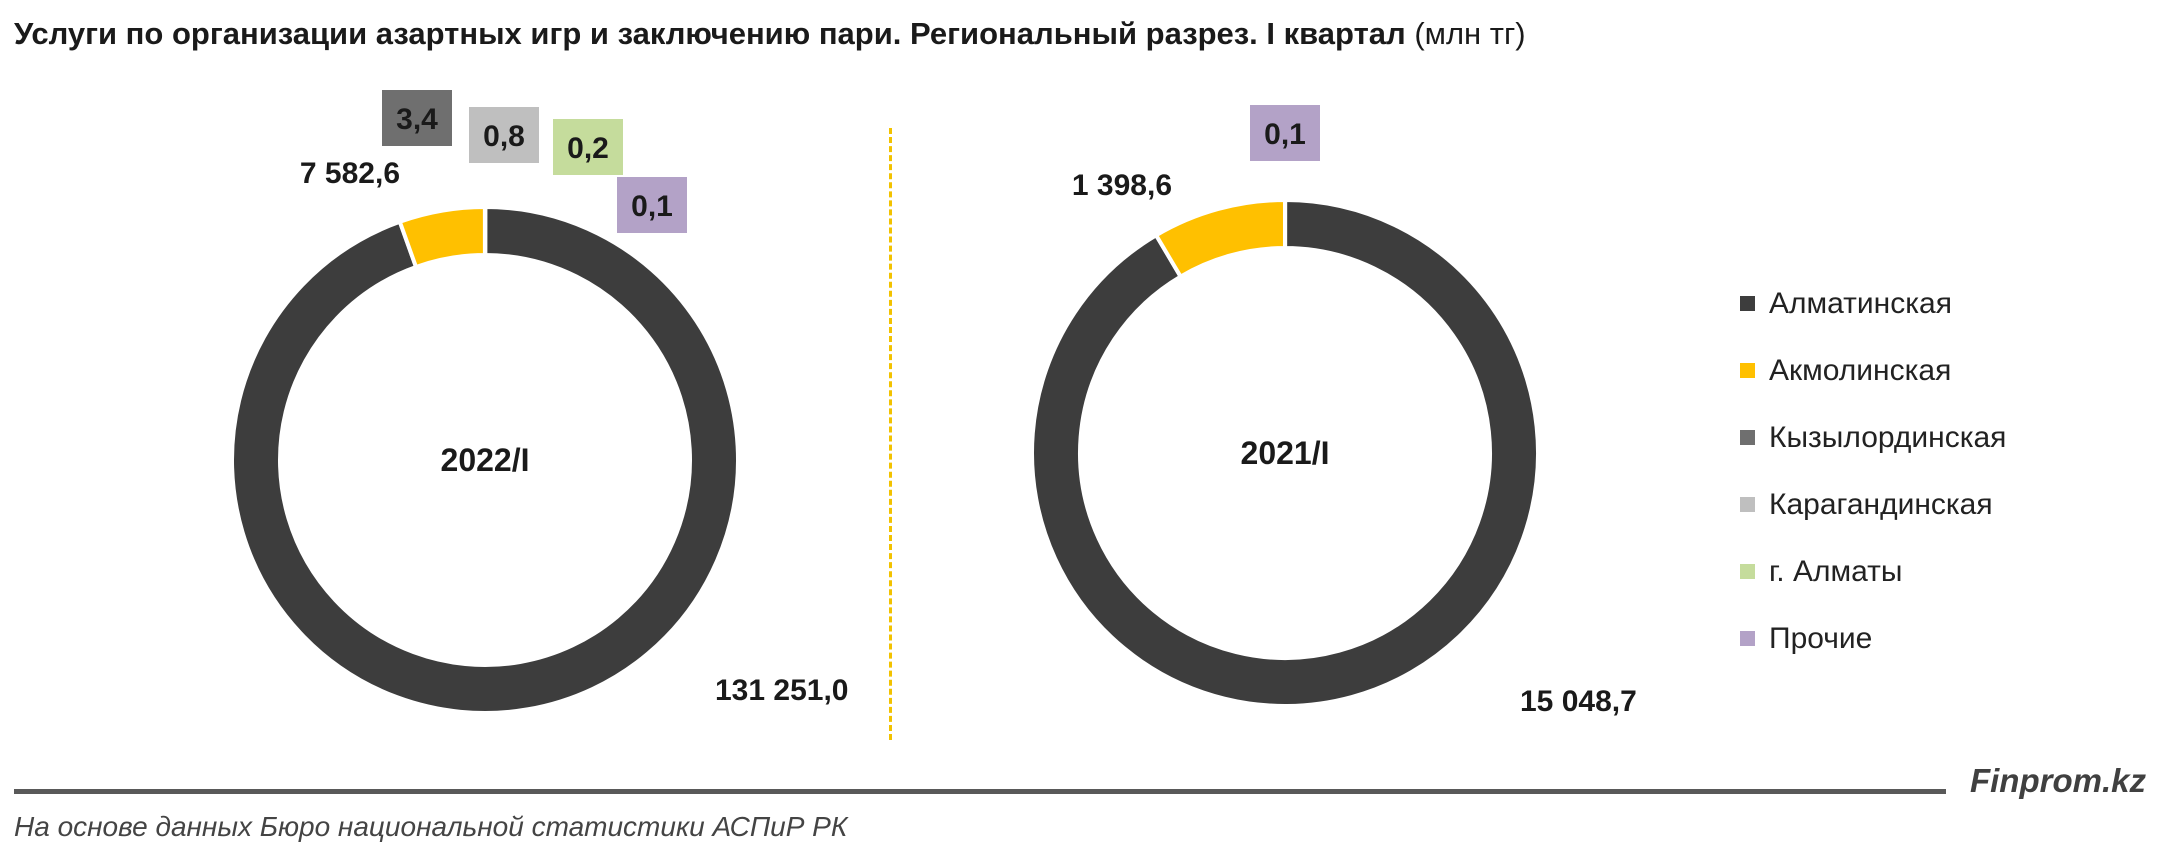 Image resolution: width=2160 pixels, height=866 pixels. What do you see at coordinates (1821, 638) in the screenshot?
I see `legend-label: Прочие` at bounding box center [1821, 638].